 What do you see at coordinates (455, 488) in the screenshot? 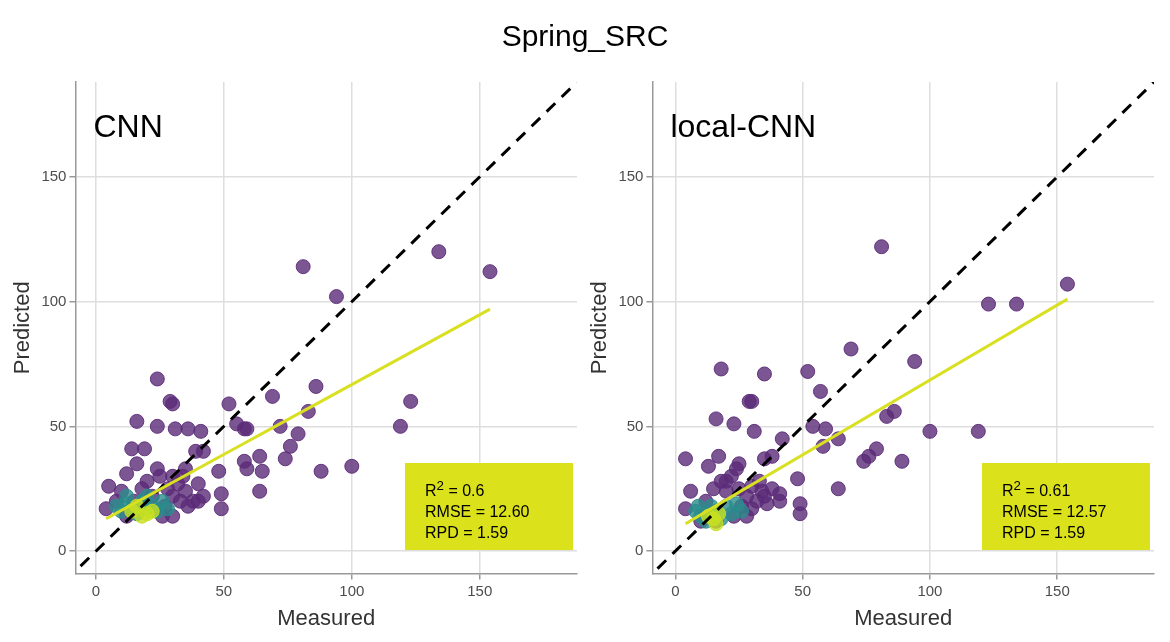
I see `annotation: R$^{2}$ = 0.6` at bounding box center [455, 488].